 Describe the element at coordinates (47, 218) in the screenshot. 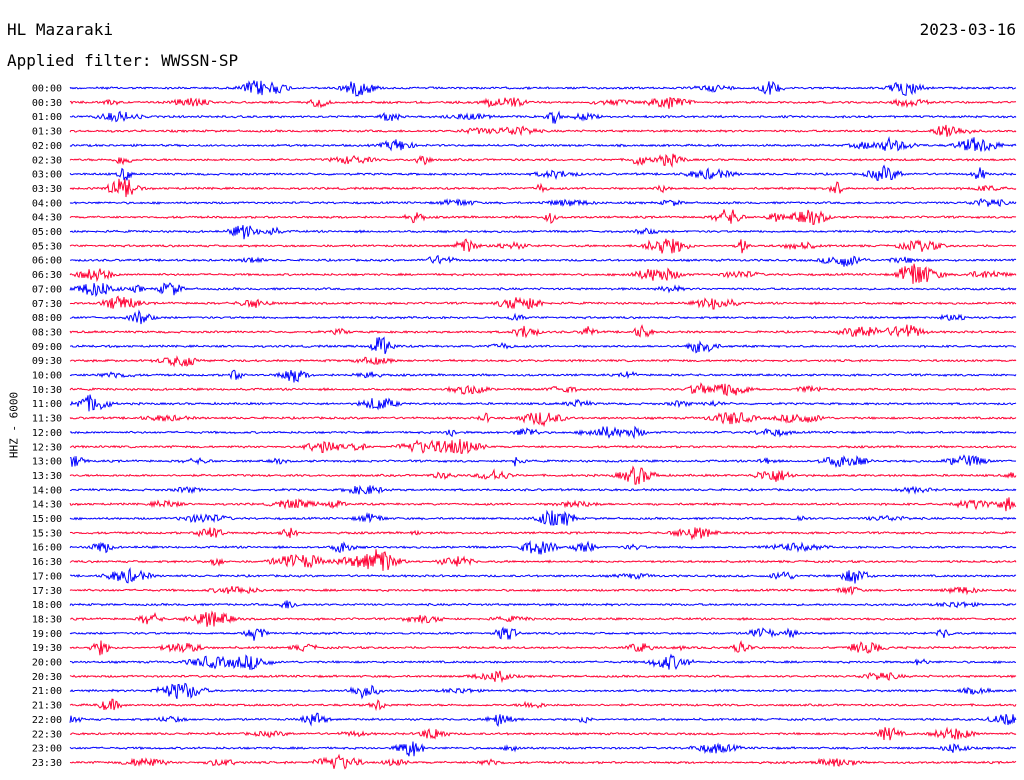

I see `time-tick-label: 04:30` at that location.